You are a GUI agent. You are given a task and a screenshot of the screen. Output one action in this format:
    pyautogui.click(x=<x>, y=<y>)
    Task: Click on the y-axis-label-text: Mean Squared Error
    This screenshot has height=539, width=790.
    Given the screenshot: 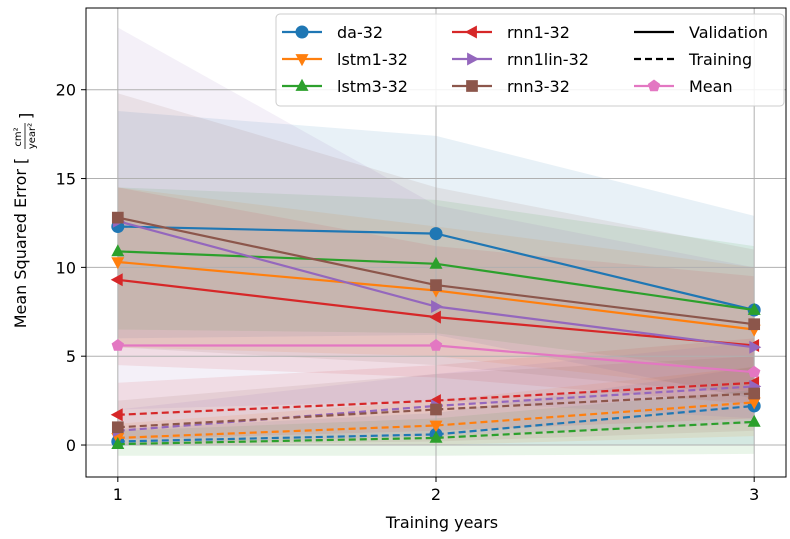 What is the action you would take?
    pyautogui.click(x=20, y=249)
    